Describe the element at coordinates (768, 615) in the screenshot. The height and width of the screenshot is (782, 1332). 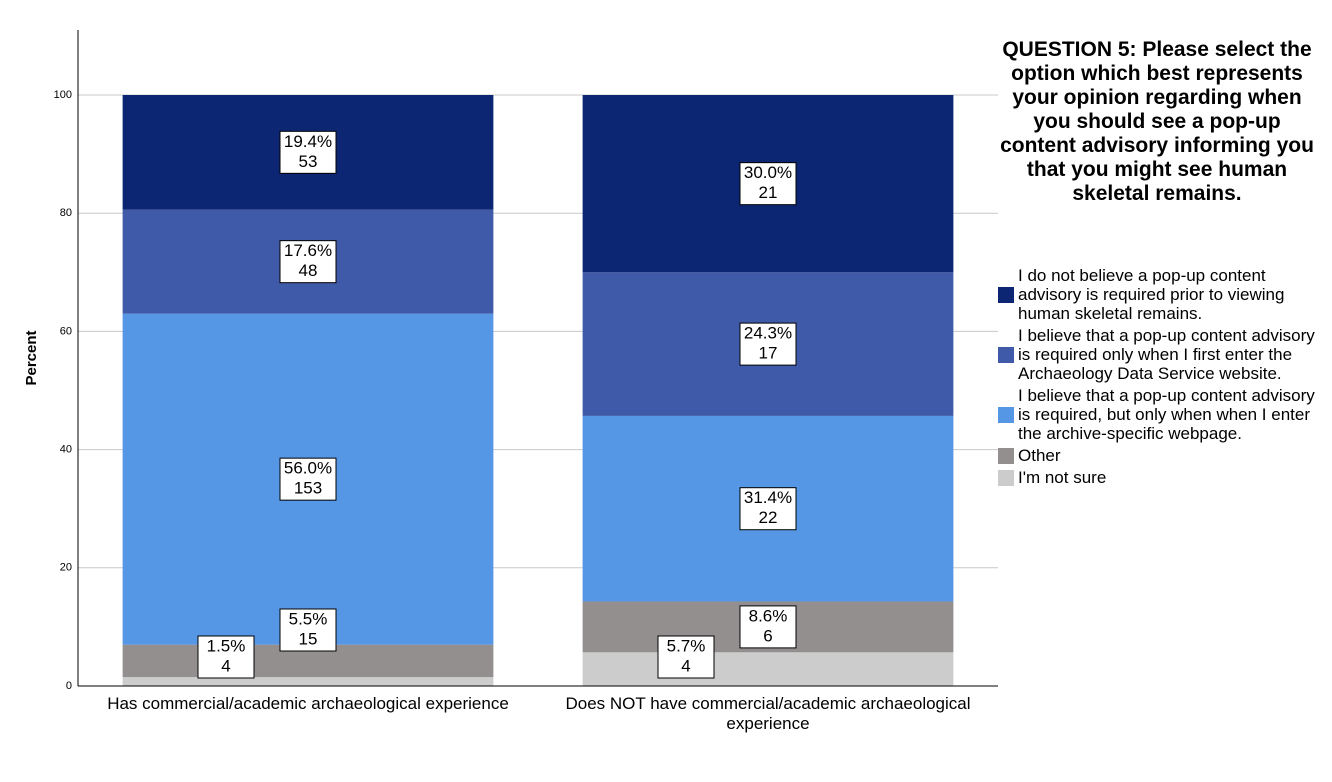
I see `data-label-percent: 8.6%` at that location.